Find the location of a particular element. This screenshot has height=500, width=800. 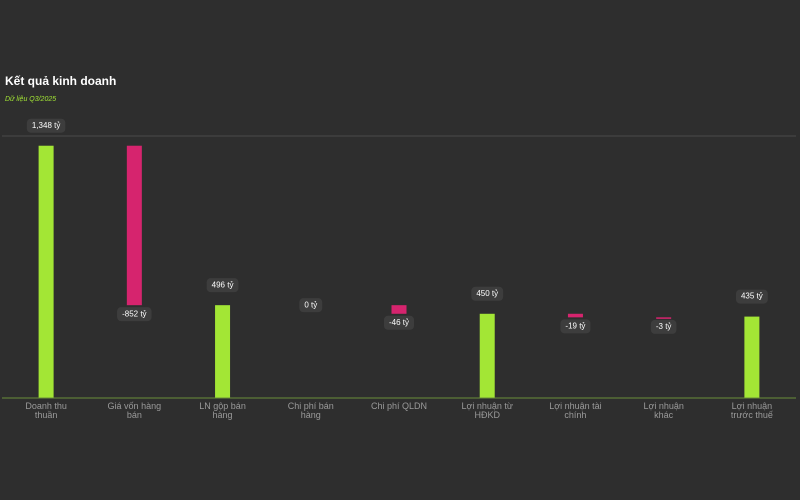

x-tick-label-line: Lợi nhuận tài is located at coordinates (575, 406).